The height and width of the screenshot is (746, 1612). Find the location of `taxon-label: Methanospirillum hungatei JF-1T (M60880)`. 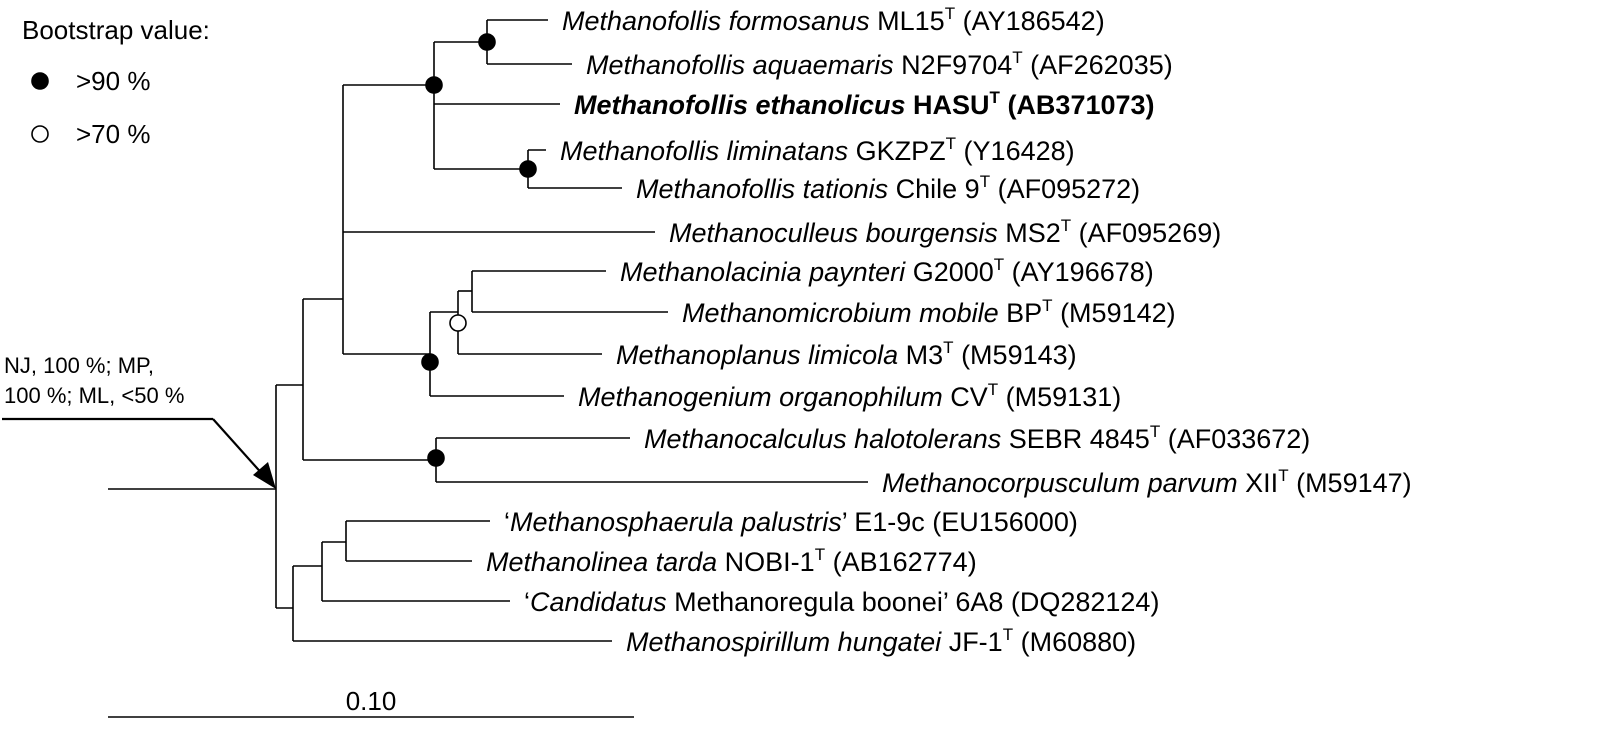

taxon-label: Methanospirillum hungatei JF-1T (M60880) is located at coordinates (881, 641).